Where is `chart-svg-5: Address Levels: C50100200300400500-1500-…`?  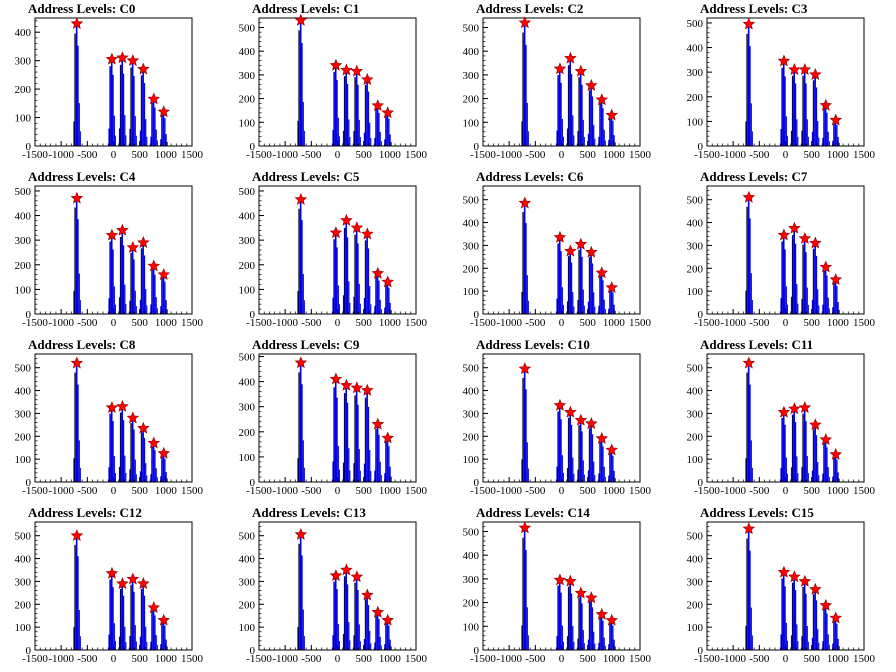 chart-svg-5: Address Levels: C50100200300400500-1500-… is located at coordinates (333, 249).